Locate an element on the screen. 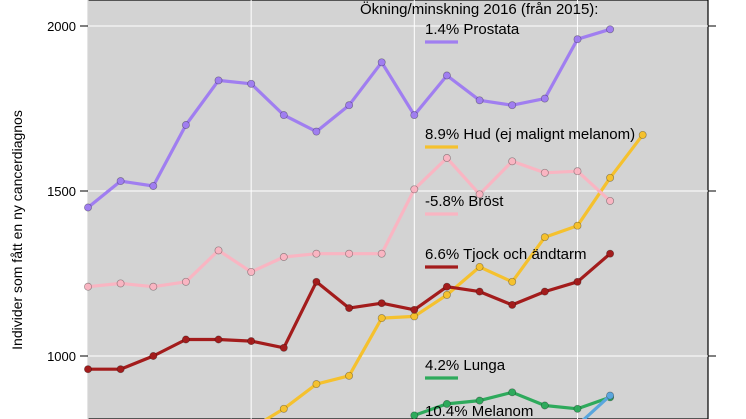 Image resolution: width=746 pixels, height=419 pixels. legend-label: -5.8% Bröst is located at coordinates (464, 201).